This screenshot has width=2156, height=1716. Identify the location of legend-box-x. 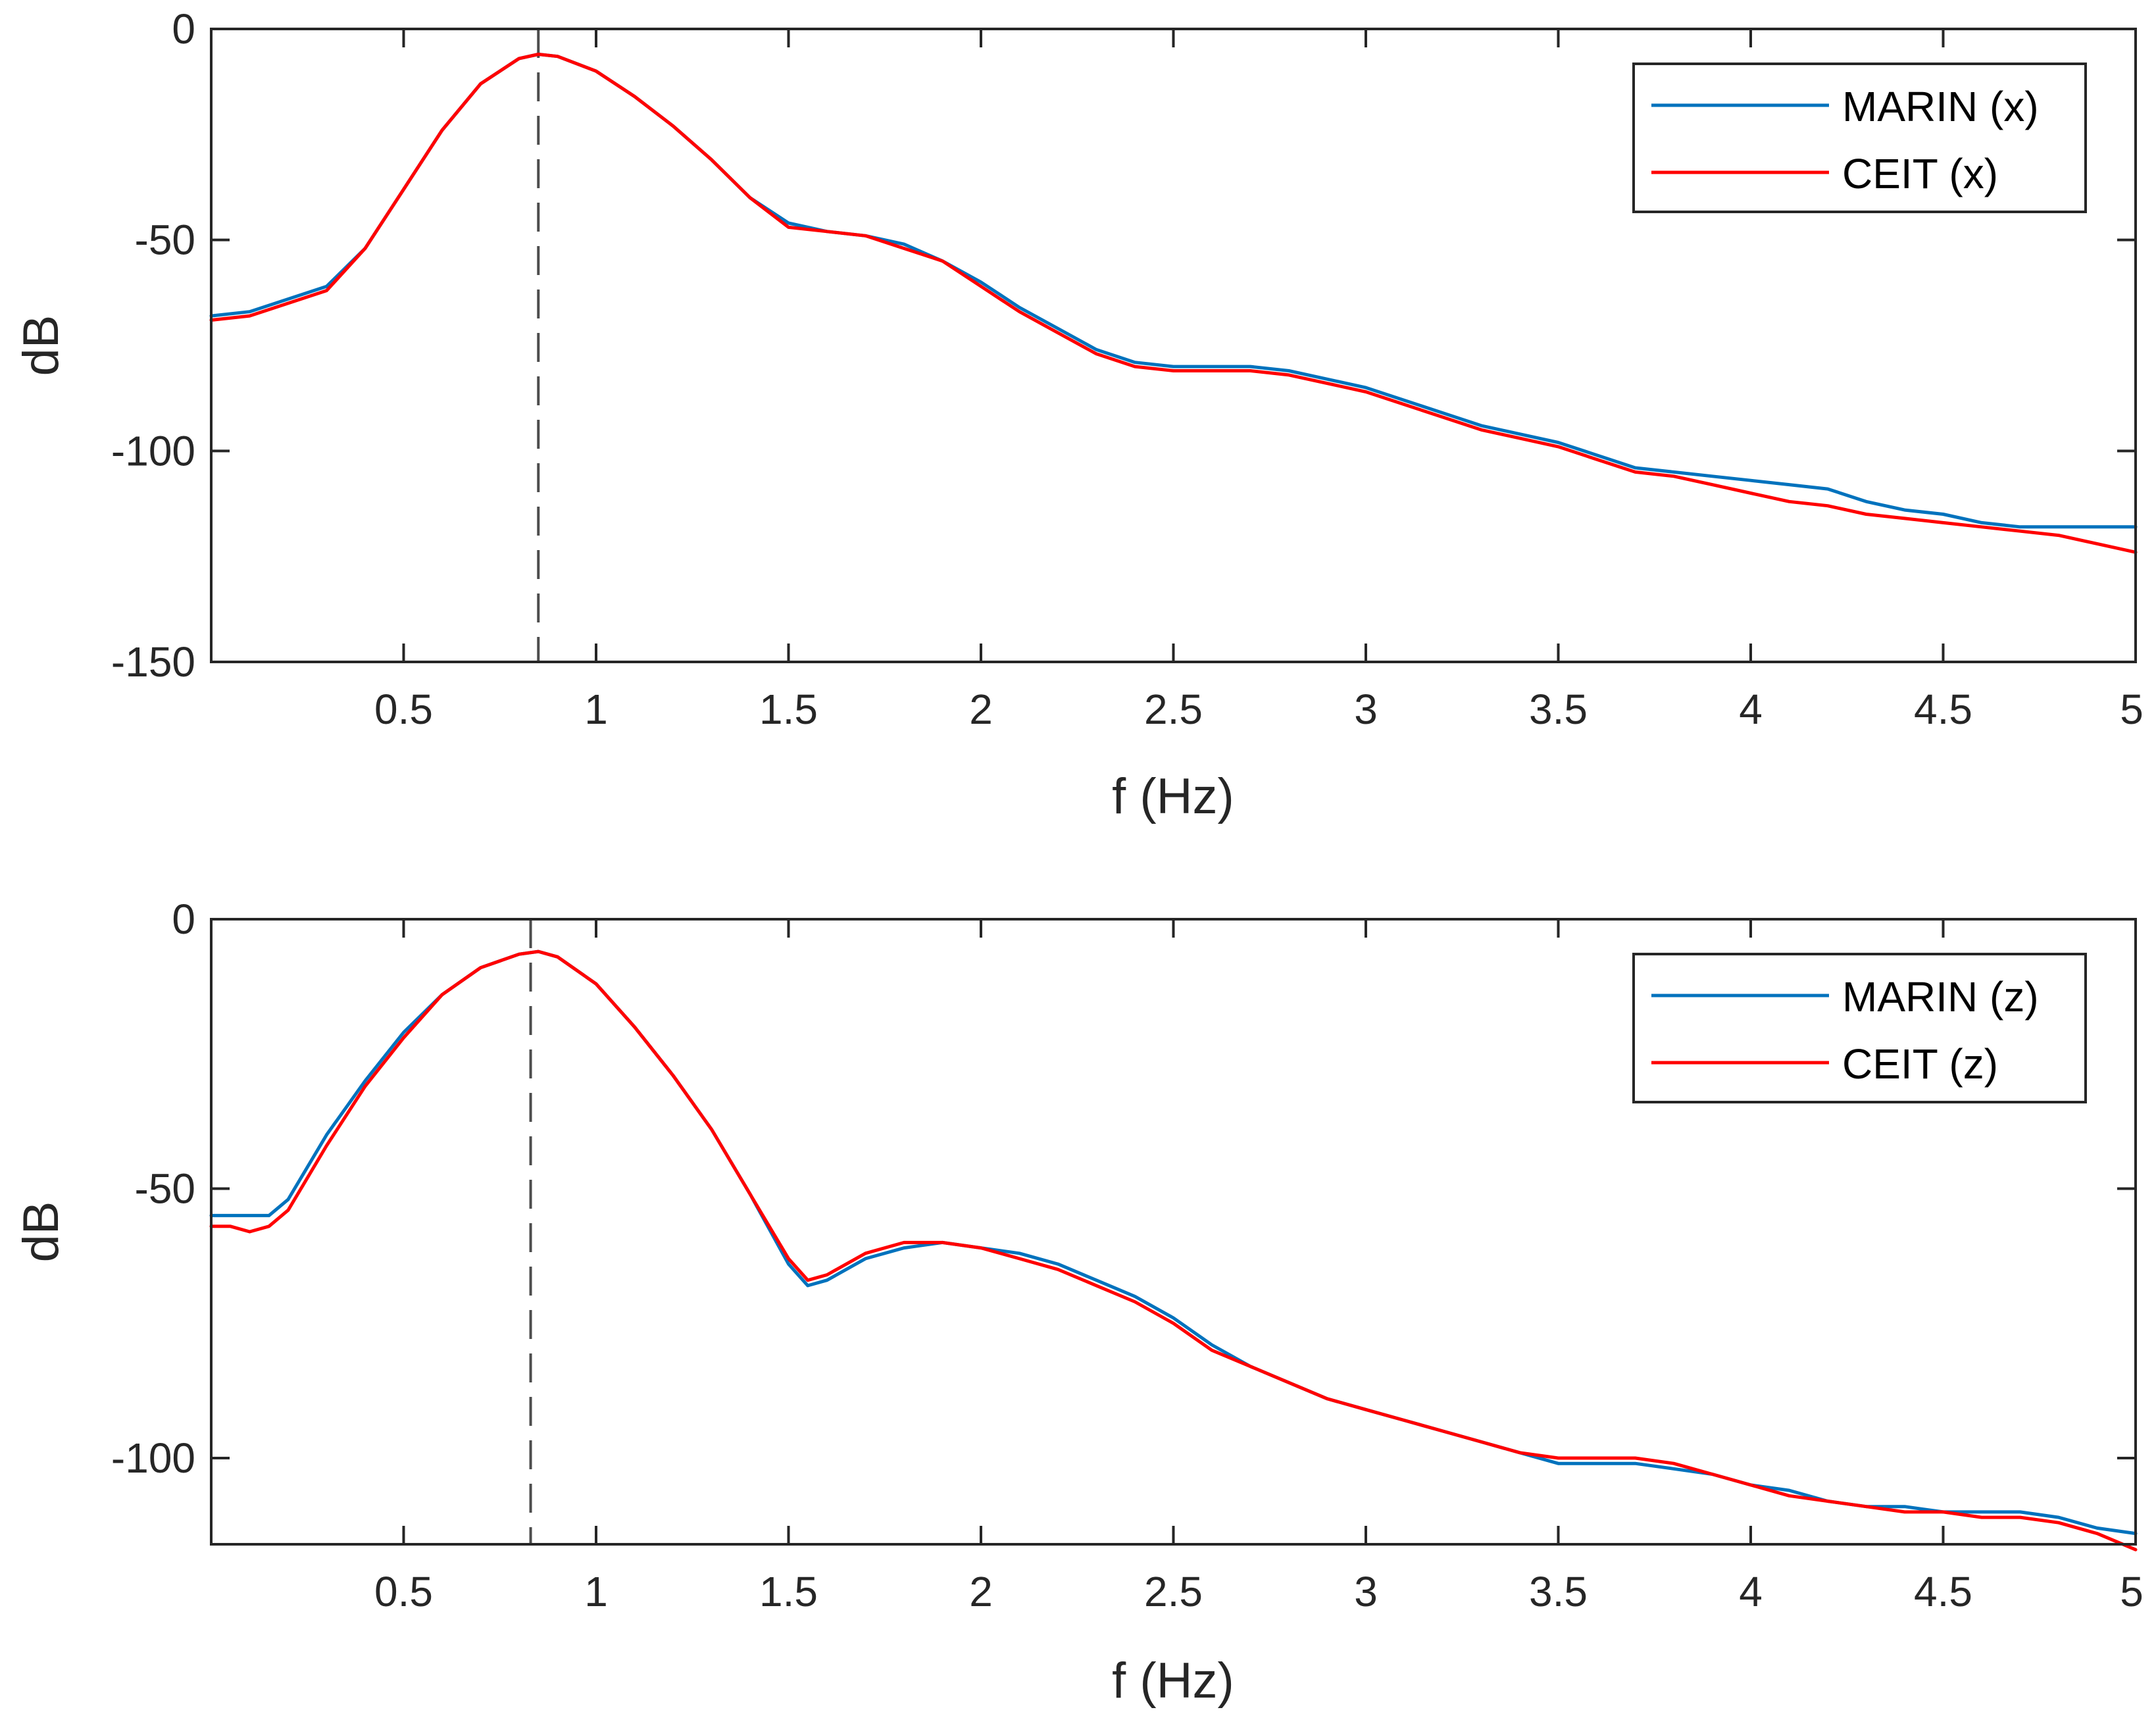
(1860, 138).